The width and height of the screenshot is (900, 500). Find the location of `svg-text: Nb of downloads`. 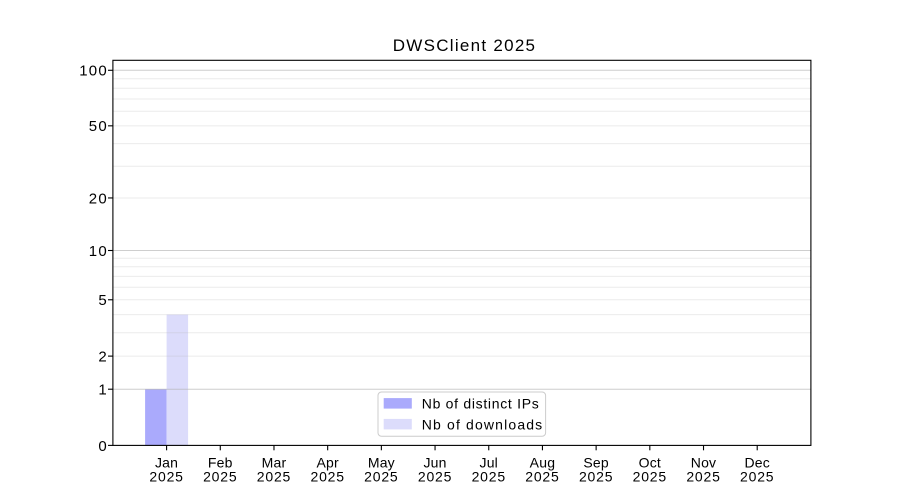

svg-text: Nb of downloads is located at coordinates (483, 424).